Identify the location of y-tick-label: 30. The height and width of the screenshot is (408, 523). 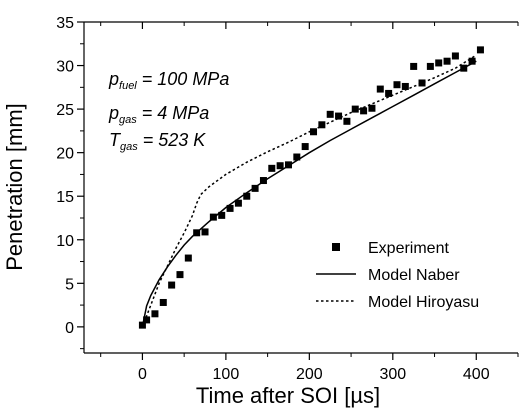
(65, 67).